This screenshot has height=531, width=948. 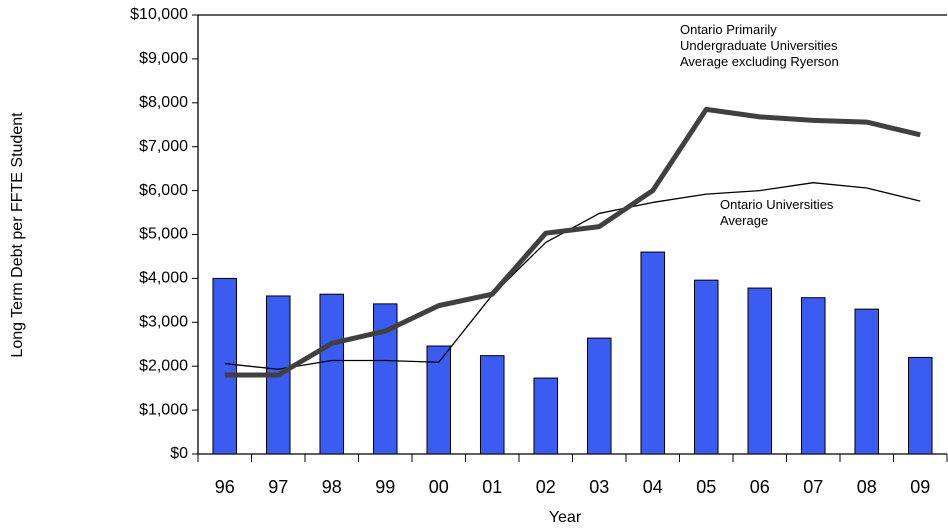 I want to click on x-tick-label: 97, so click(x=278, y=487).